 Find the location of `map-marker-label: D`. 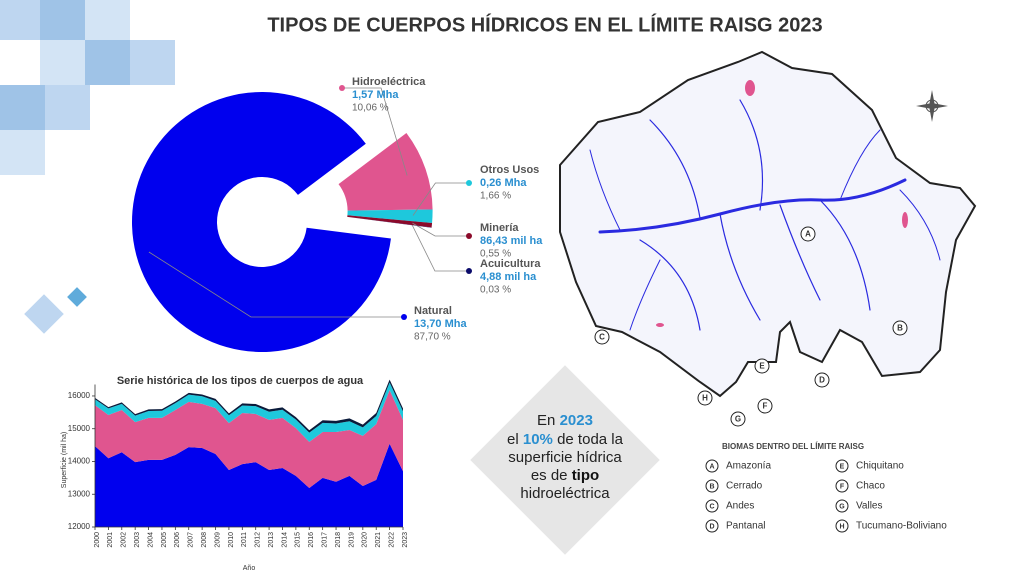

map-marker-label: D is located at coordinates (822, 380).